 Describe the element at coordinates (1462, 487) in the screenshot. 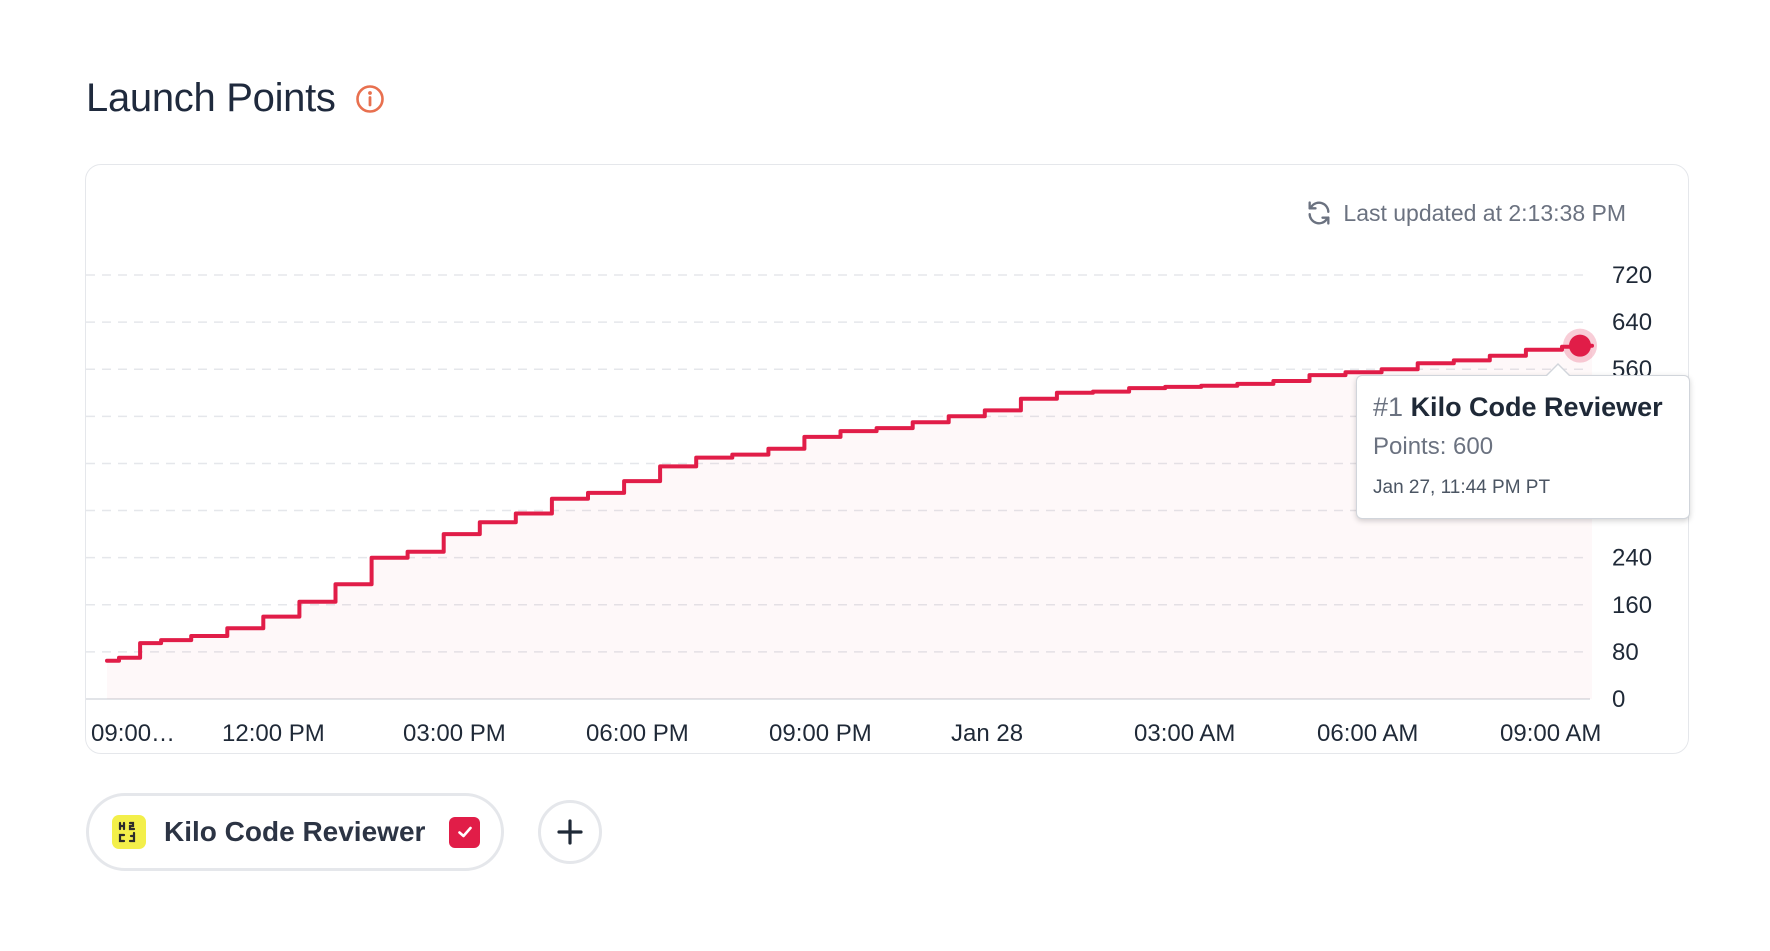

I see `tooltip-date: Jan 27, 11:44 PM PT` at that location.